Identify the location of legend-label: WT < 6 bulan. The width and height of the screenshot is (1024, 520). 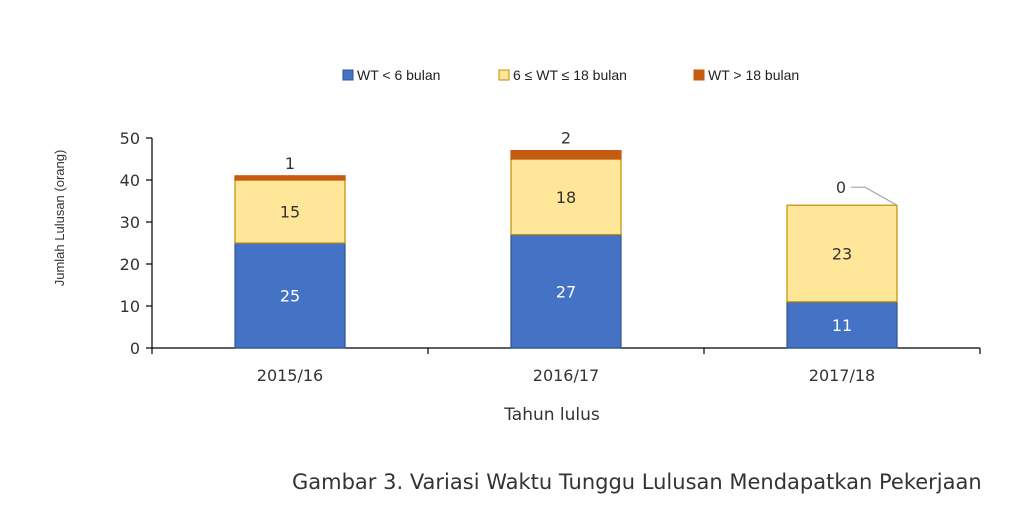
(398, 75).